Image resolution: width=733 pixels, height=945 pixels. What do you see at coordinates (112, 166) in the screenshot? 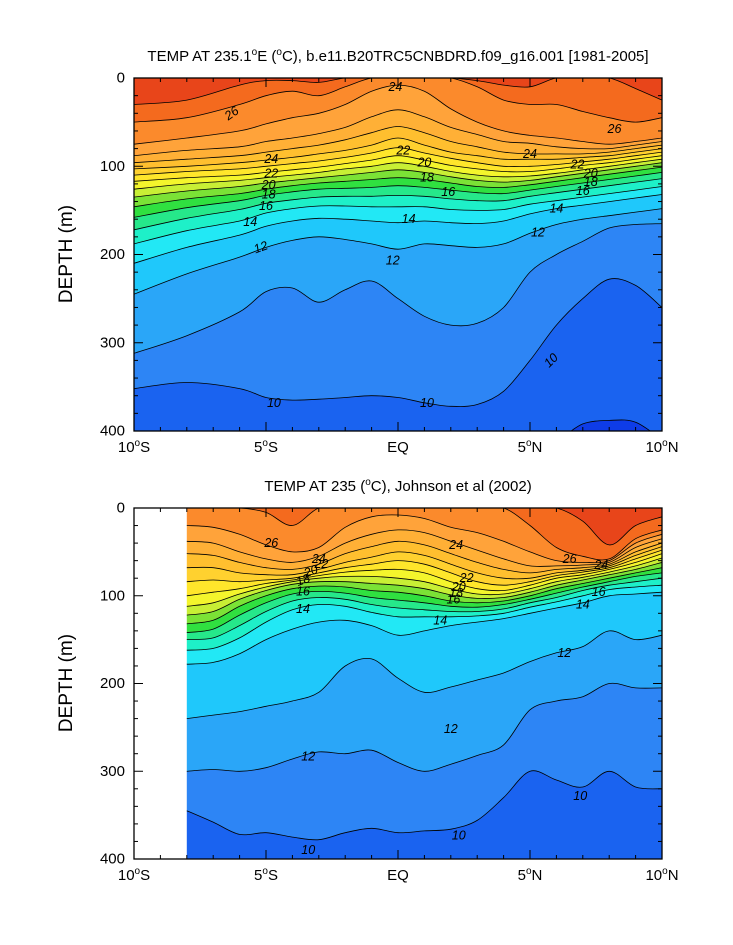
I see `y-tick-label: 100` at bounding box center [112, 166].